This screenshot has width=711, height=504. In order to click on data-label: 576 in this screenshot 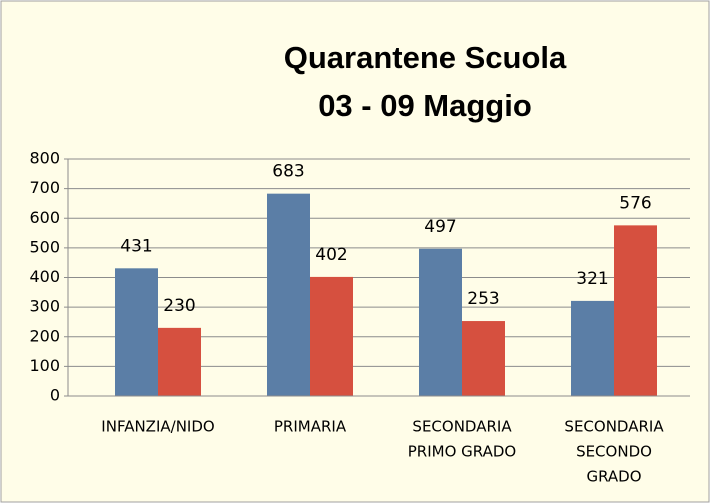, I will do `click(635, 203)`.